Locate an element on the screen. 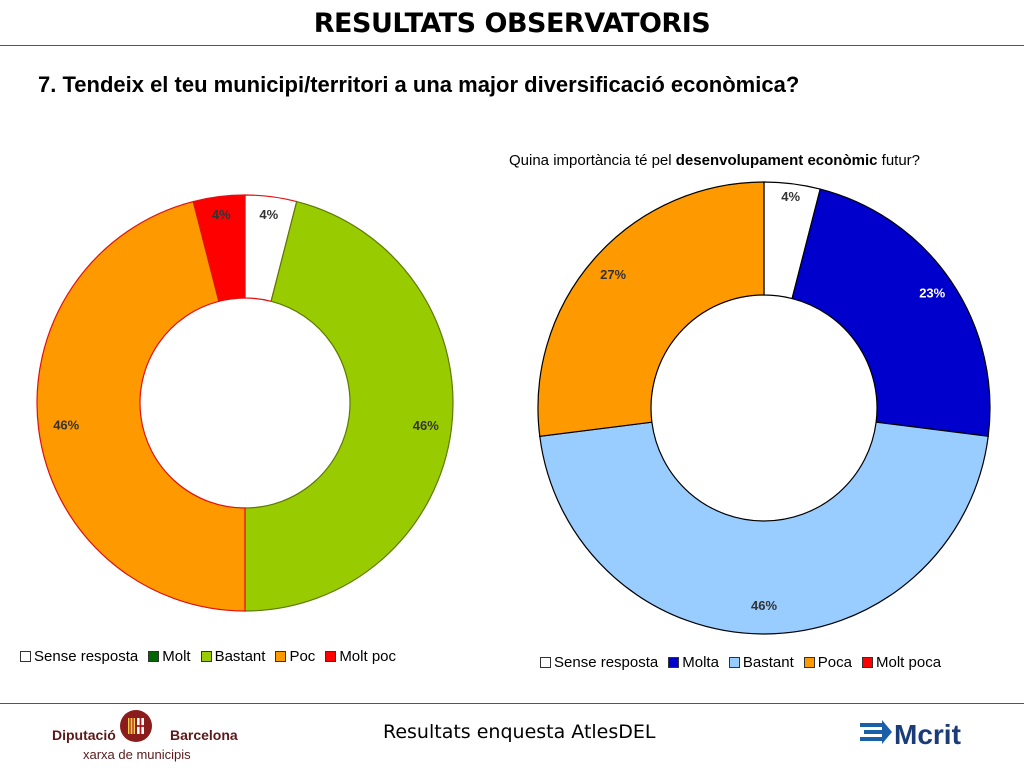 Image resolution: width=1024 pixels, height=768 pixels. legend-item-molta: Molta is located at coordinates (693, 662).